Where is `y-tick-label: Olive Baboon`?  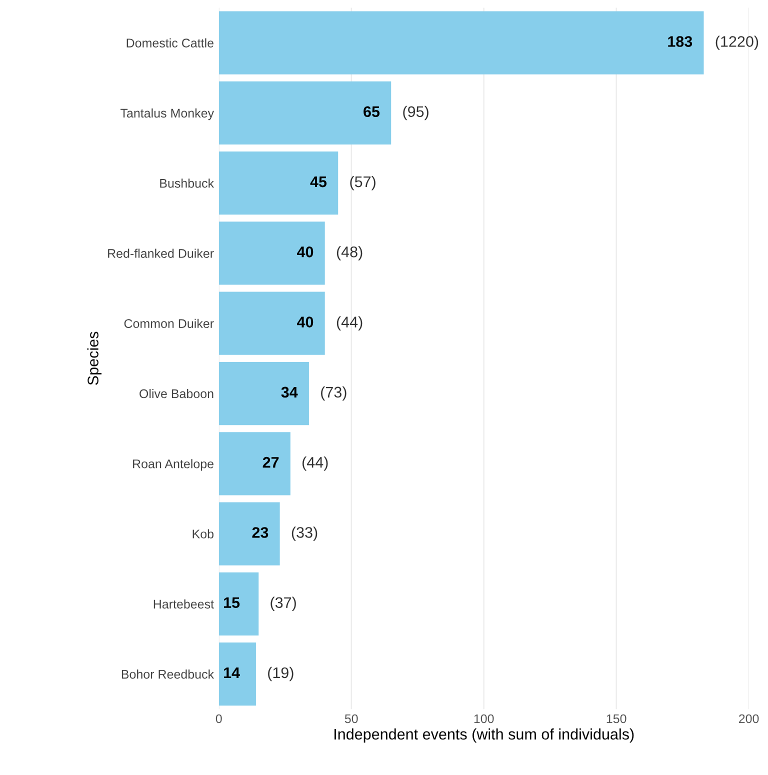 y-tick-label: Olive Baboon is located at coordinates (177, 393).